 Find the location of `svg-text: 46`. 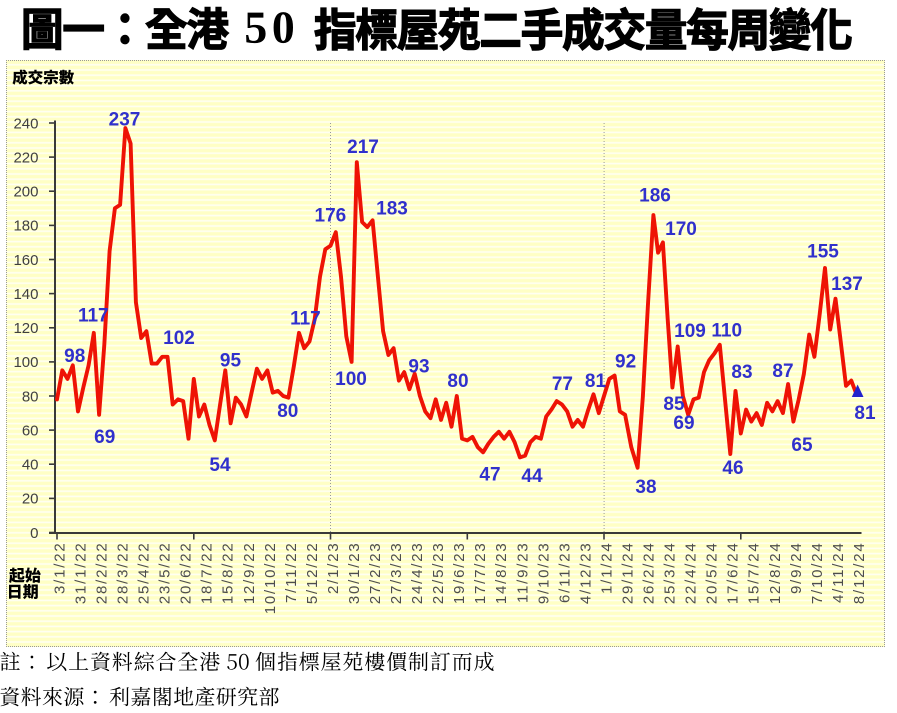

svg-text: 46 is located at coordinates (732, 468).